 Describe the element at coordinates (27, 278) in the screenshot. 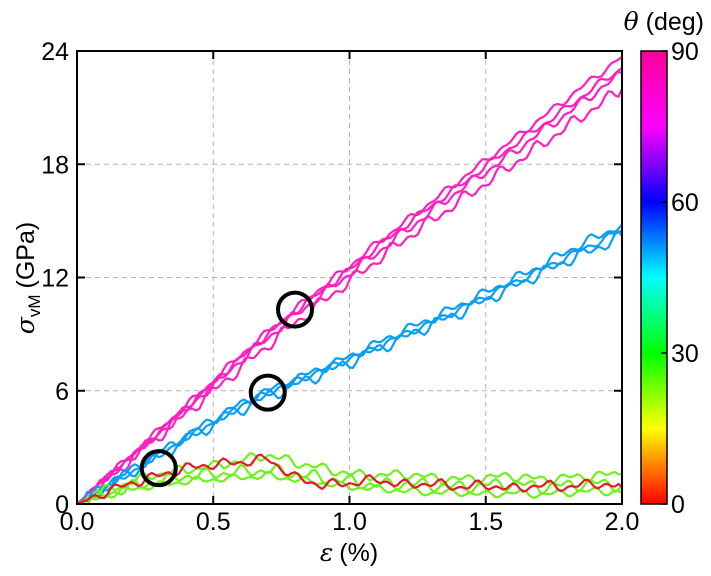

I see `y-axis-label: σvM(GPa)` at that location.